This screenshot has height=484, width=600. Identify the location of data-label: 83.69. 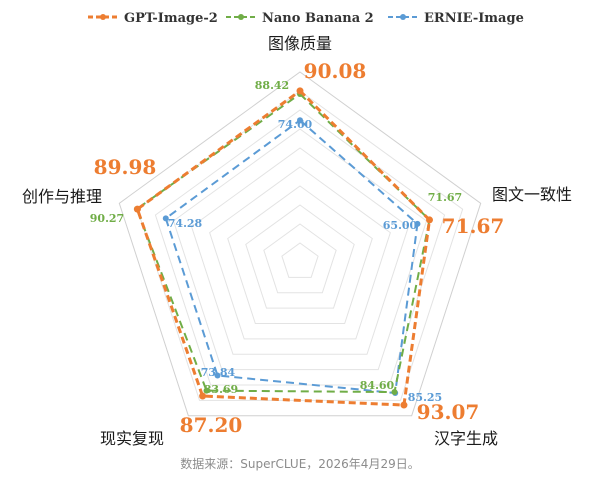
(221, 389).